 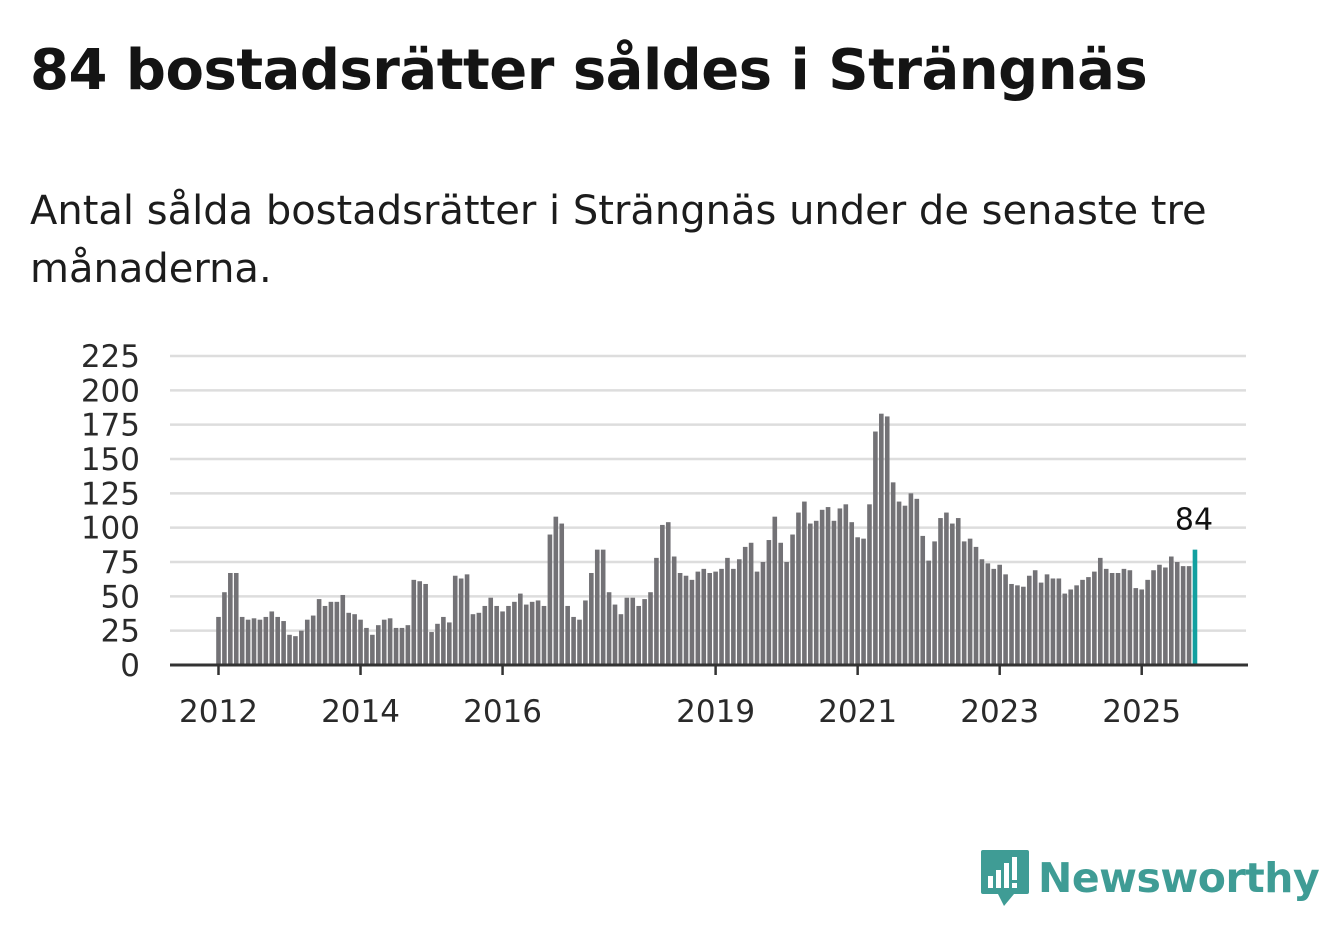 I want to click on y-tick-label: 50, so click(x=120, y=597).